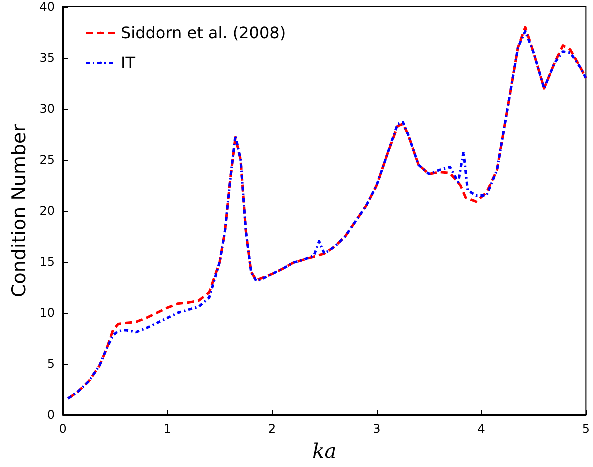 The image size is (593, 467). What do you see at coordinates (47, 7) in the screenshot?
I see `y-tick-label: 40` at bounding box center [47, 7].